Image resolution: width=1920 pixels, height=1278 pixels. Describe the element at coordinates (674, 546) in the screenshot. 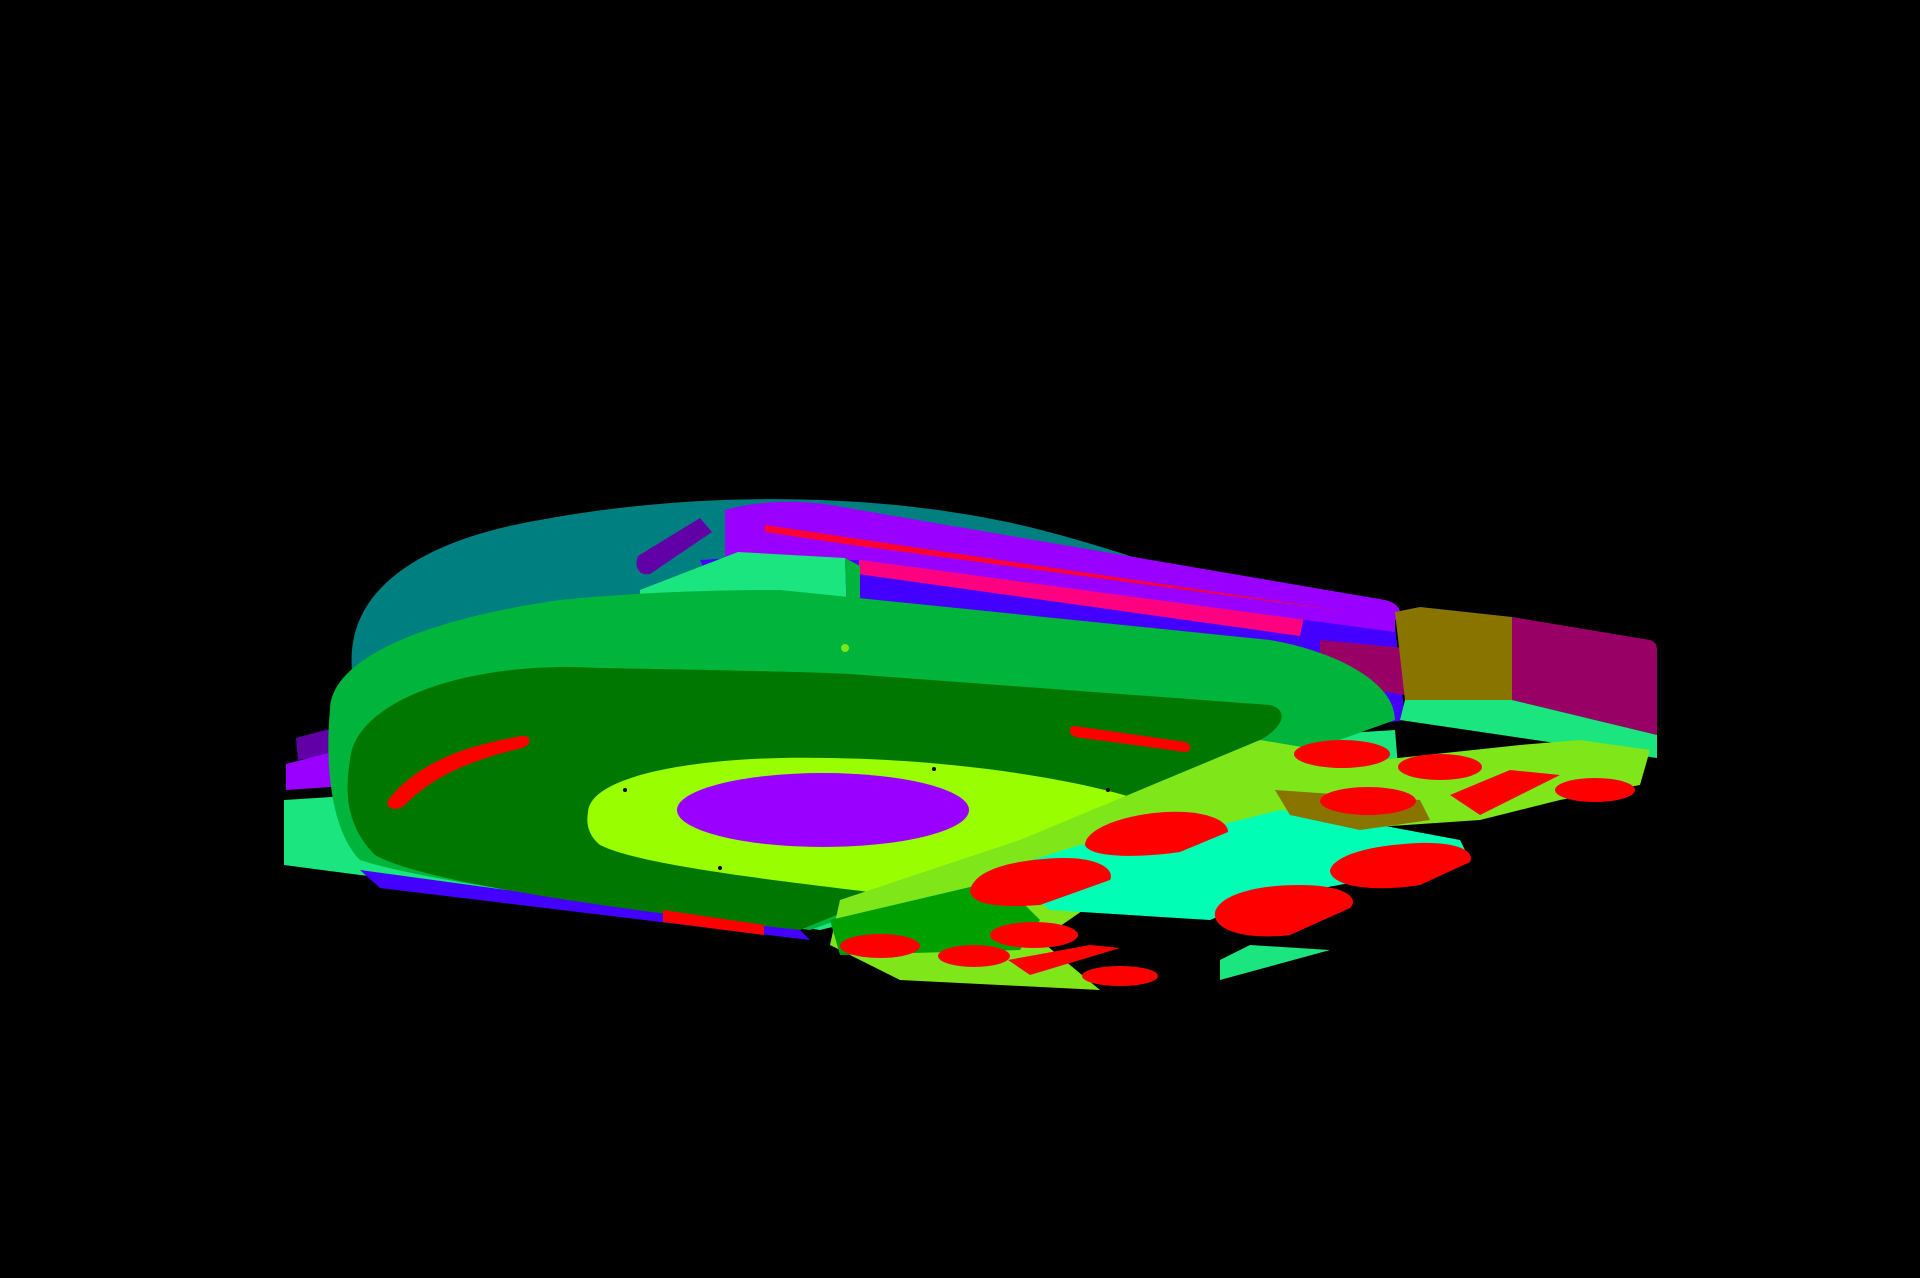

I see `top-tab-left` at that location.